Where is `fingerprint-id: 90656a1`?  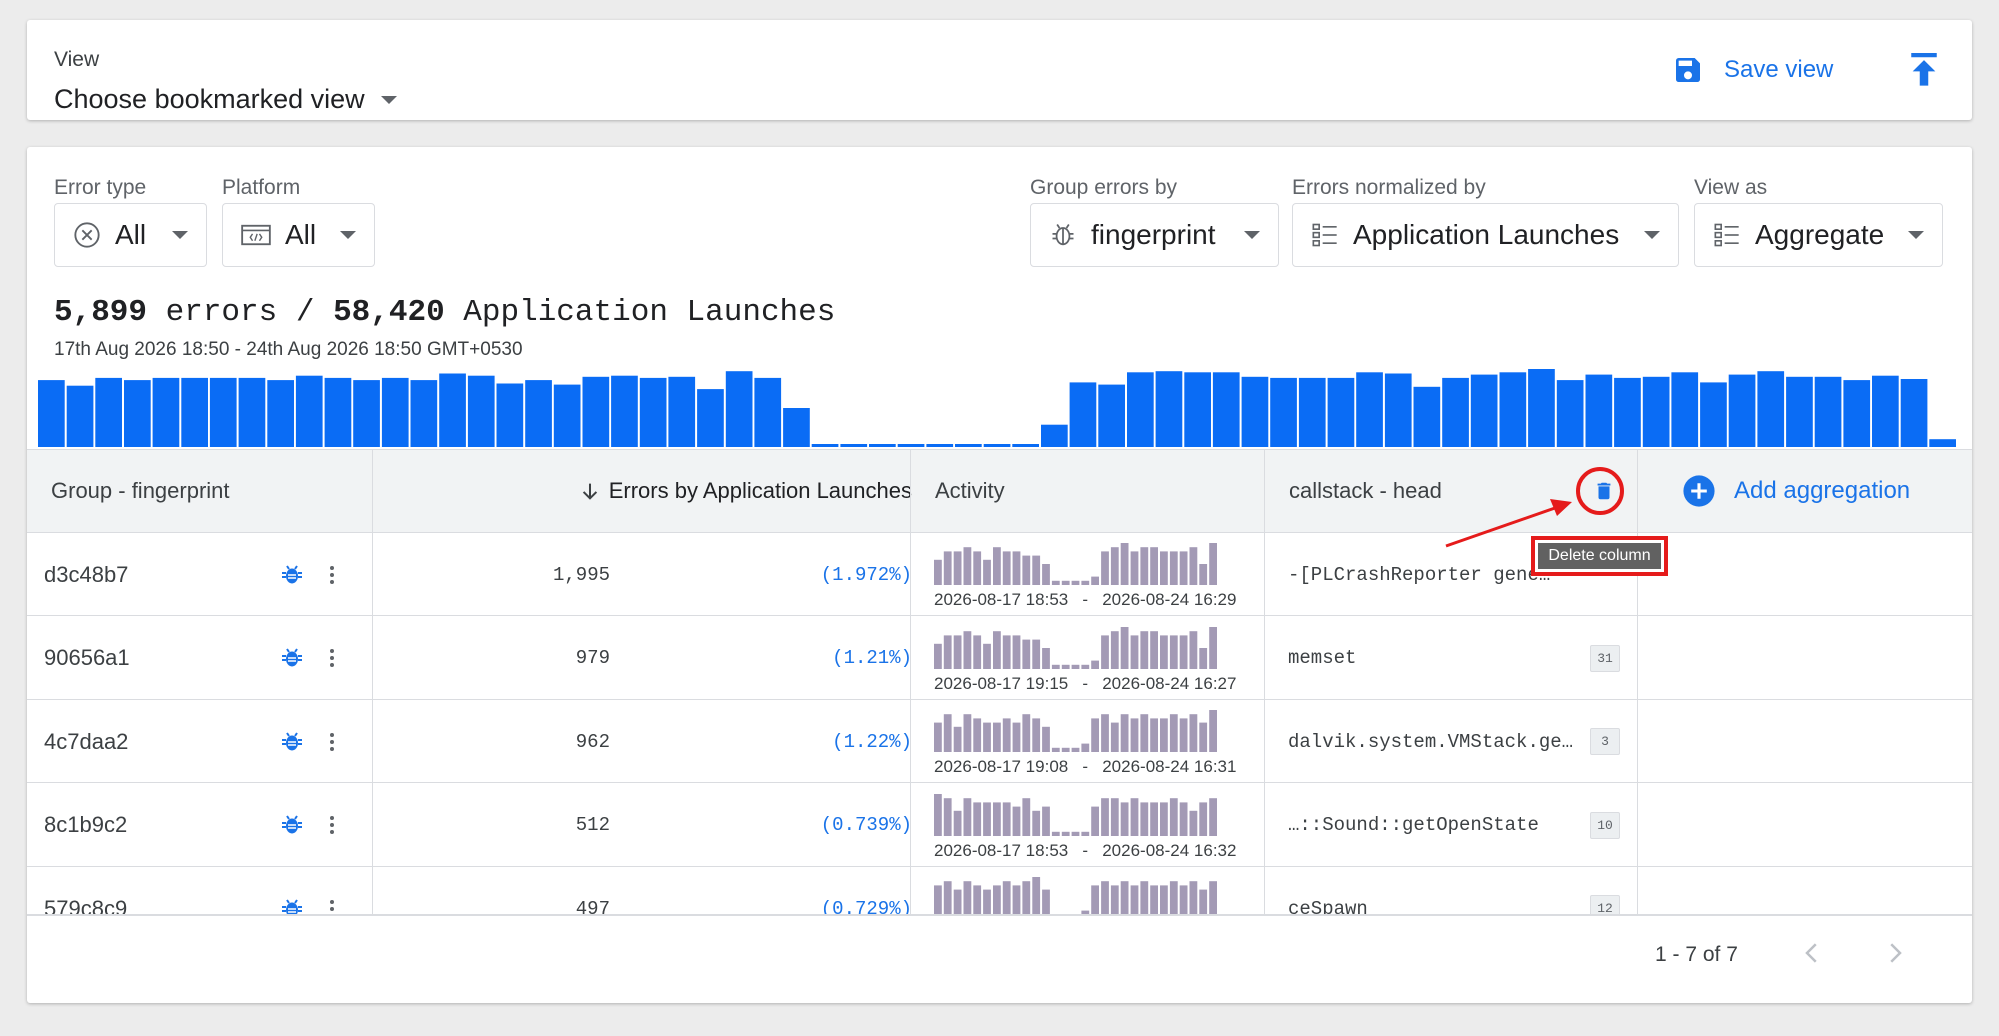 fingerprint-id: 90656a1 is located at coordinates (87, 657).